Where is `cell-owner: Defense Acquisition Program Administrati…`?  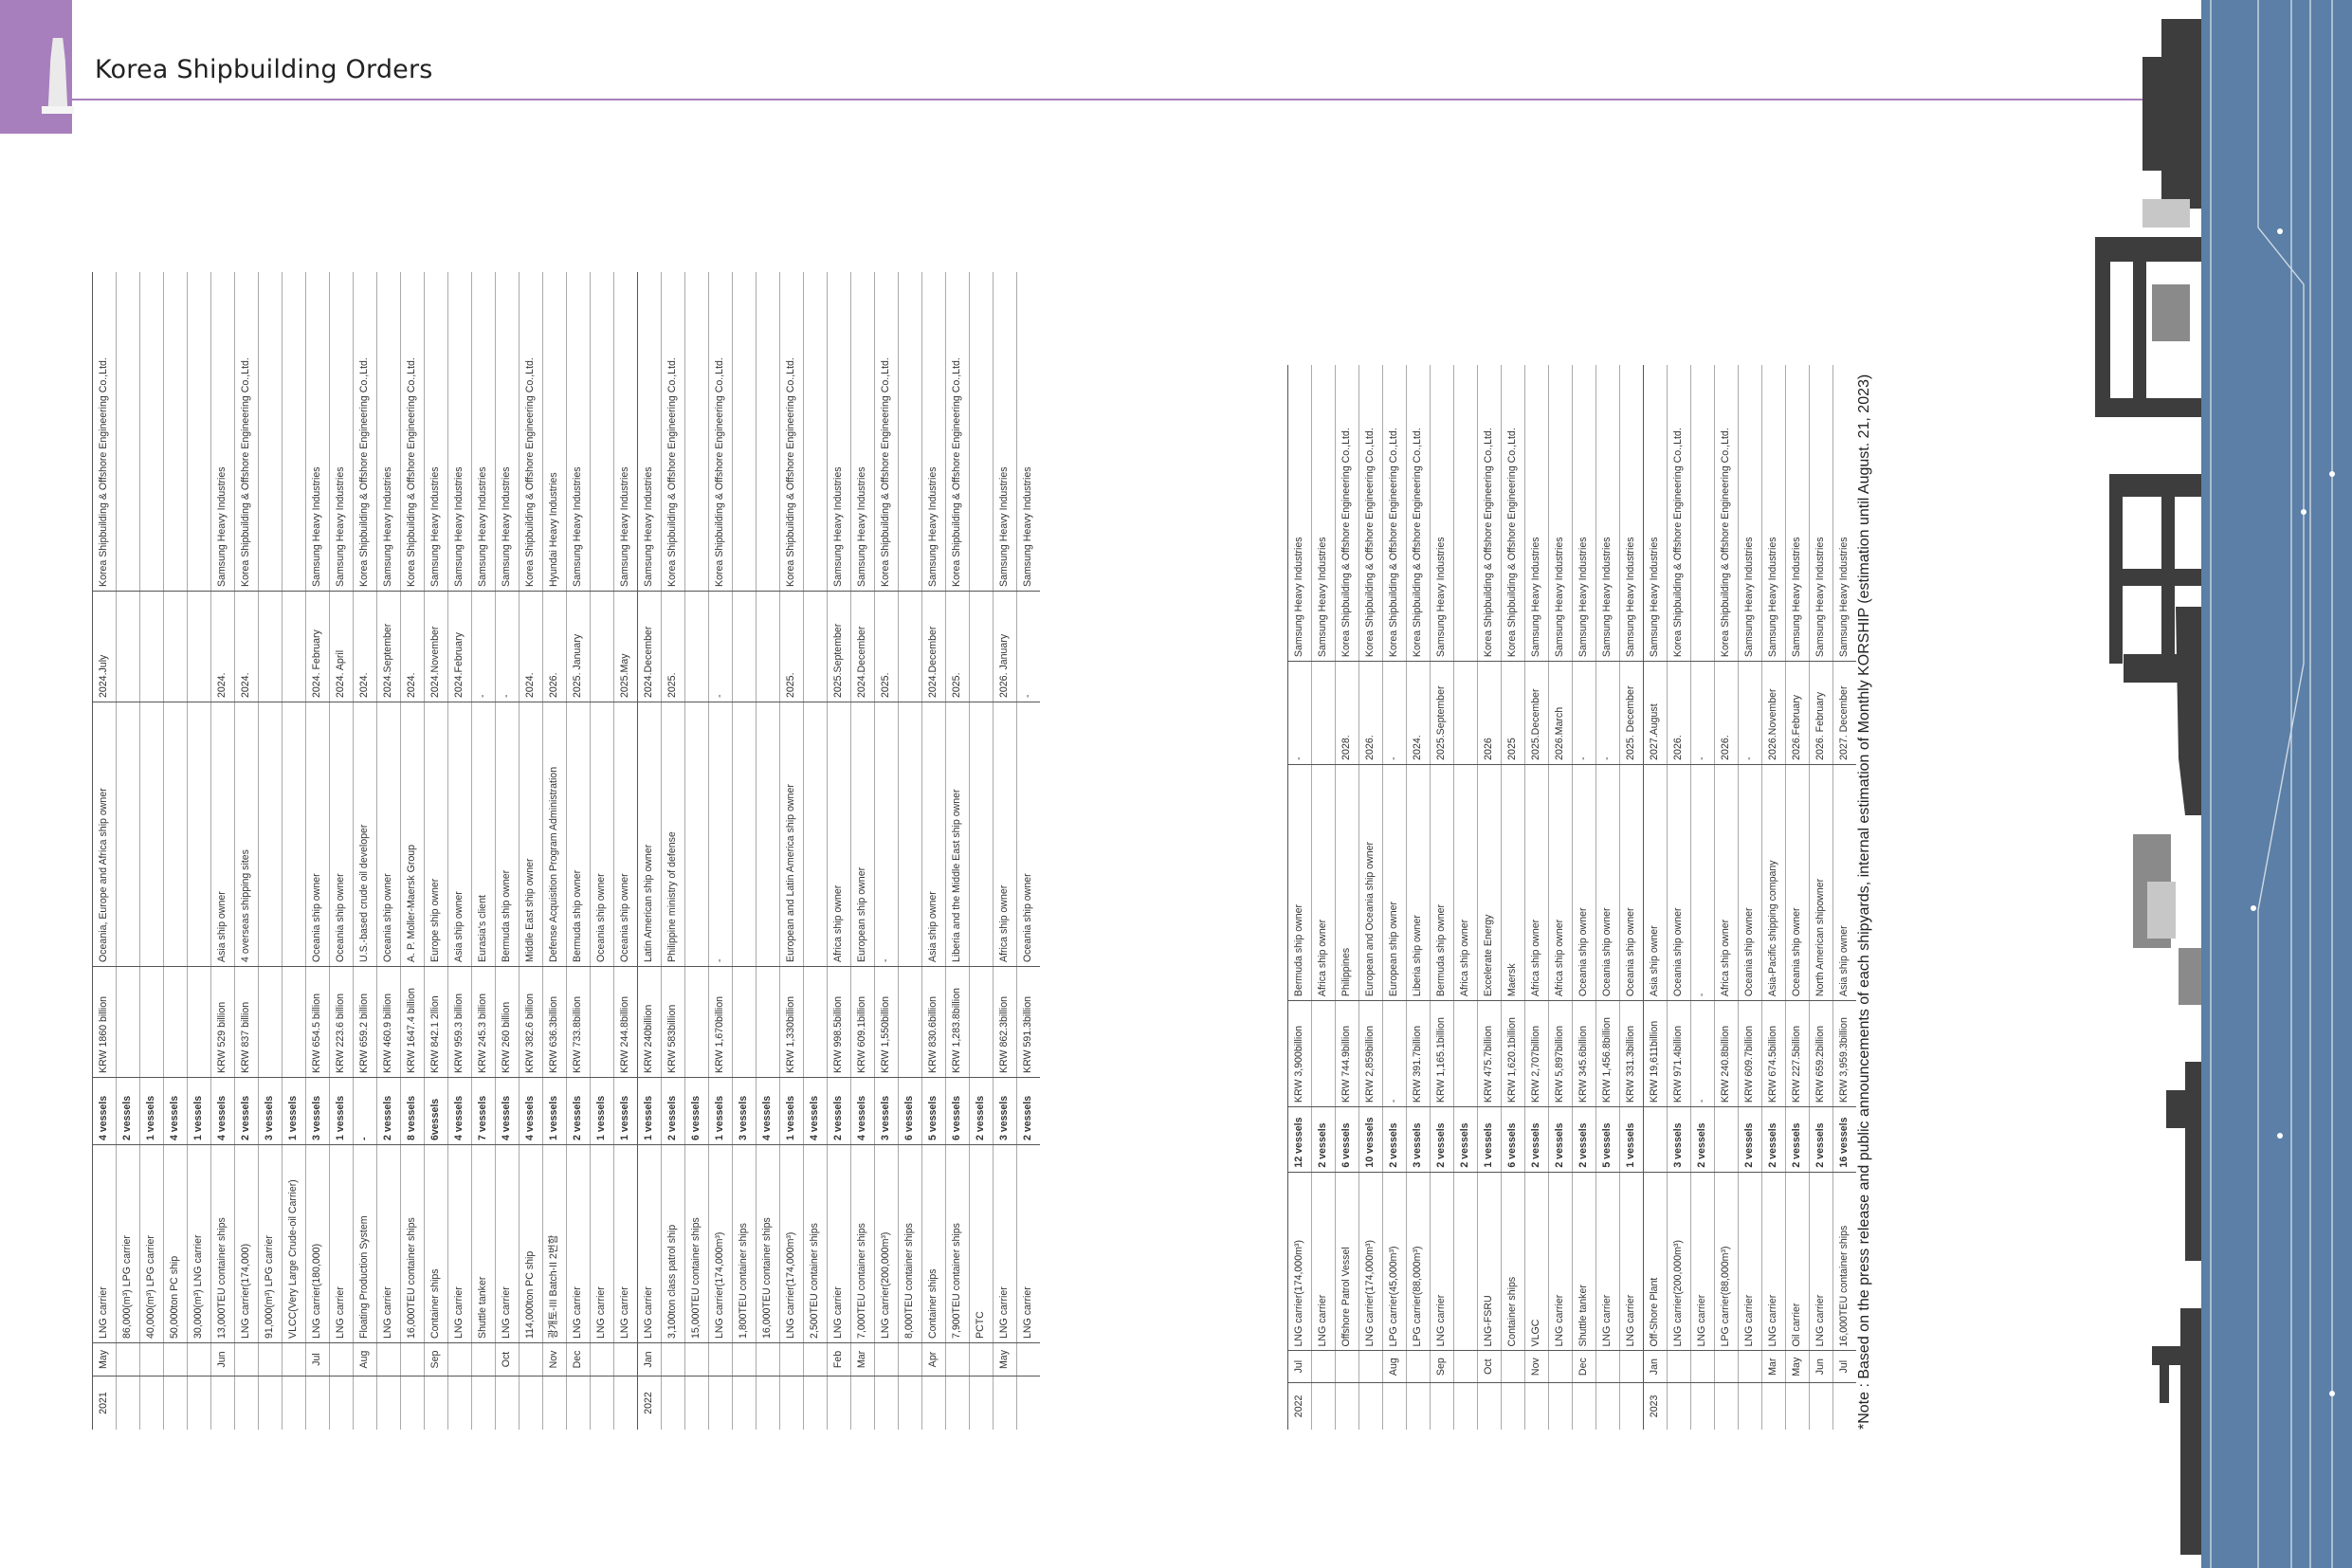 cell-owner: Defense Acquisition Program Administrati… is located at coordinates (554, 834).